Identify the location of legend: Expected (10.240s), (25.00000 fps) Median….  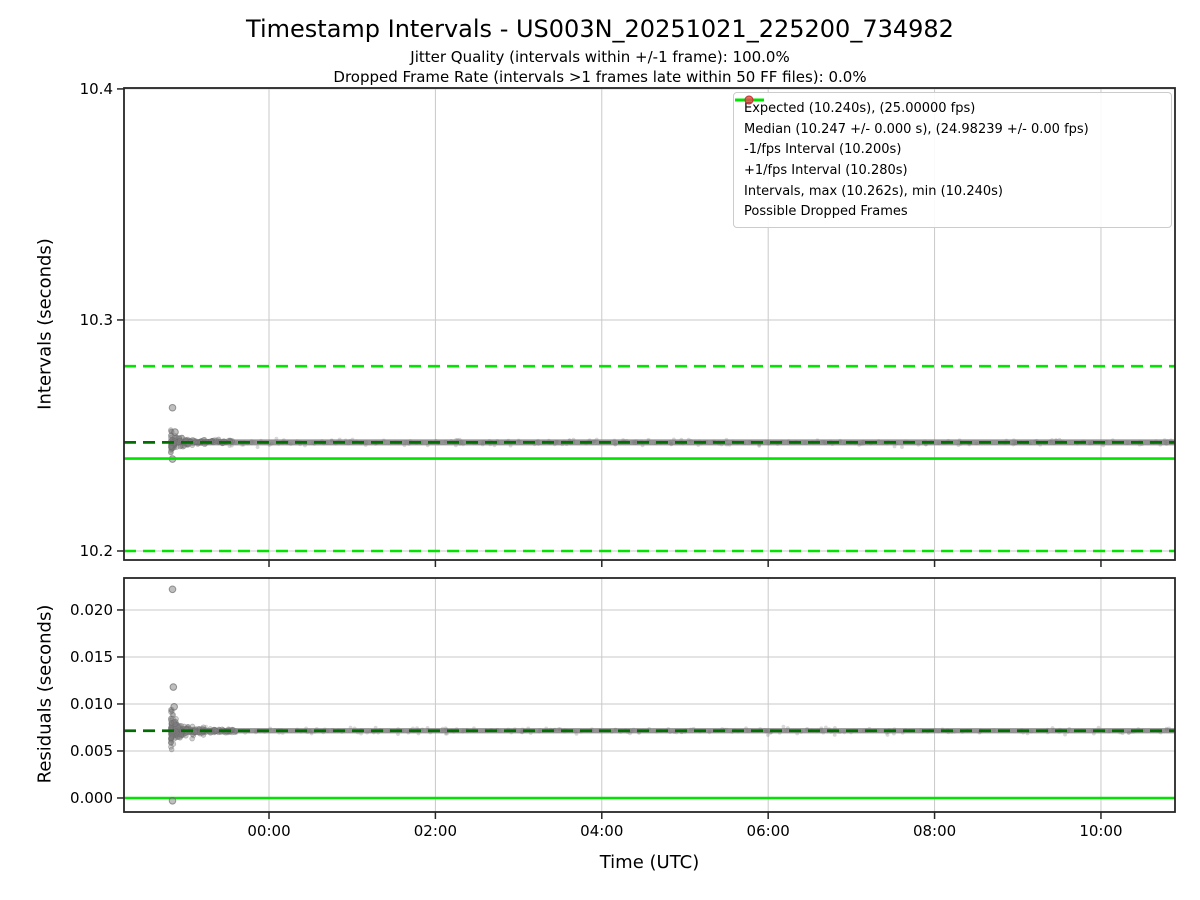
(952, 160).